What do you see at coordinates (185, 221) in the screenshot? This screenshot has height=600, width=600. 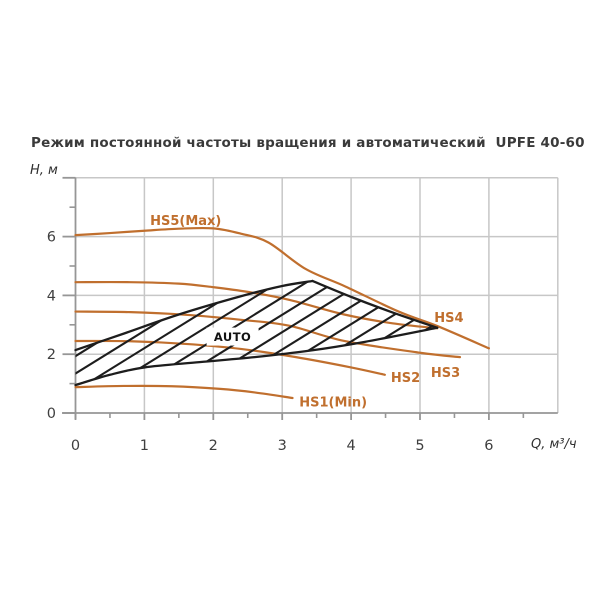 I see `curve-label-hs5max: HS5(Max)` at bounding box center [185, 221].